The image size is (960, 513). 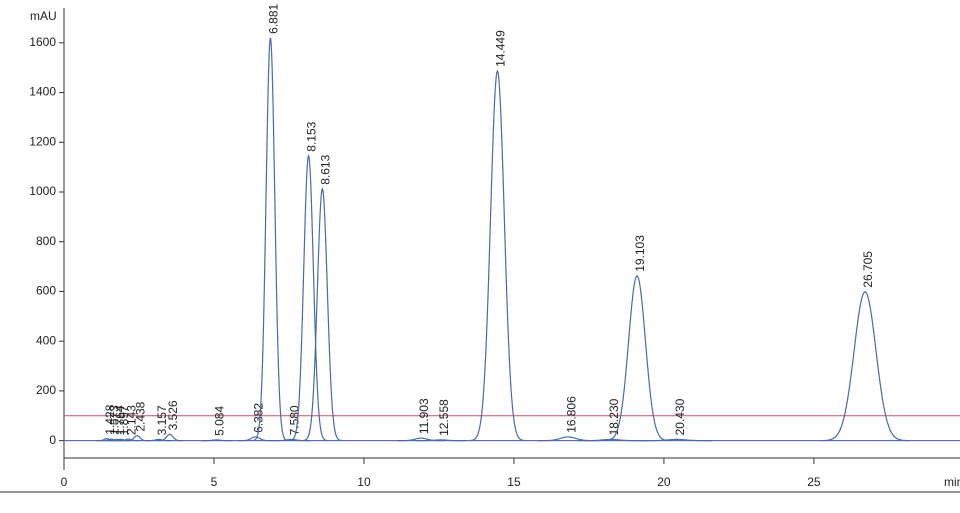 What do you see at coordinates (42, 141) in the screenshot?
I see `y-tick-label: 1200` at bounding box center [42, 141].